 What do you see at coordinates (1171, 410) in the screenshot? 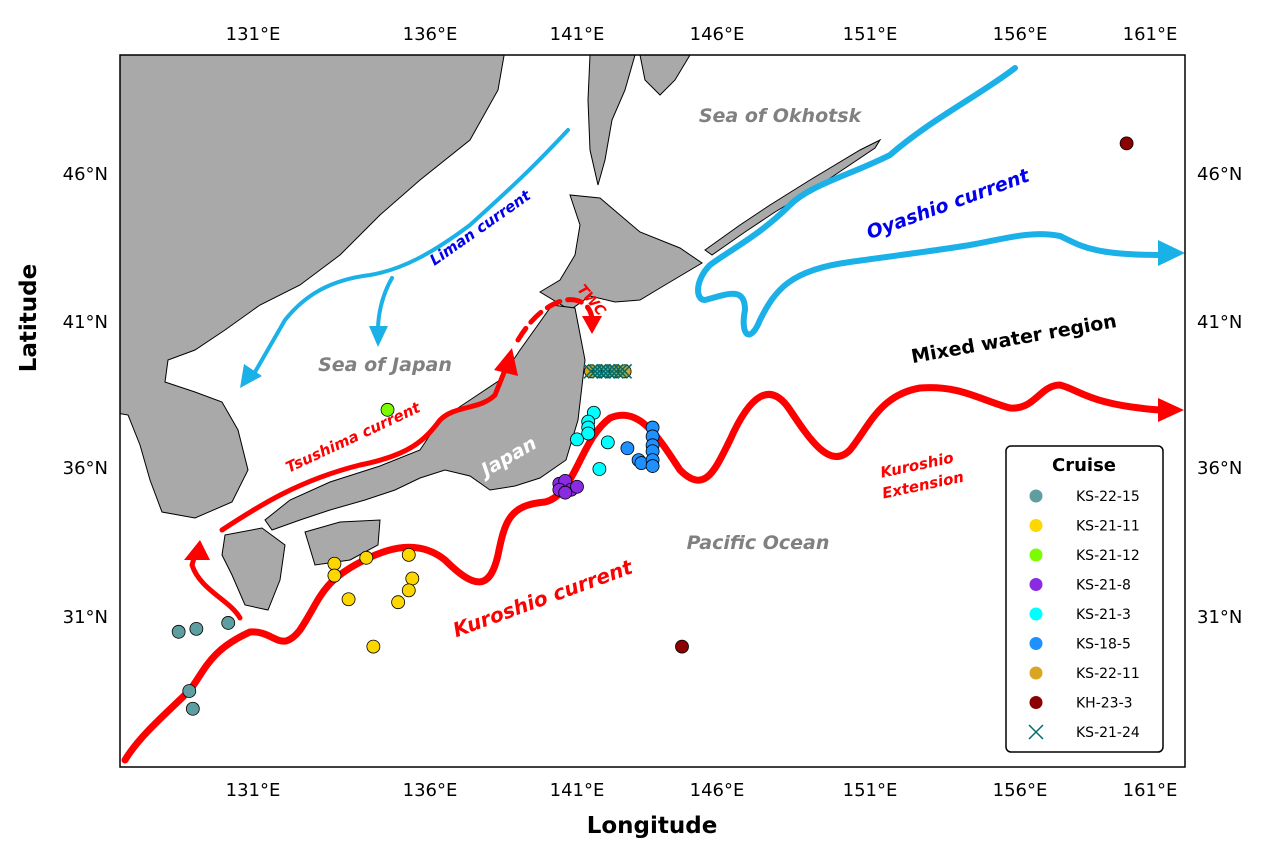
I see `kuroshio-extension-arrowhead` at bounding box center [1171, 410].